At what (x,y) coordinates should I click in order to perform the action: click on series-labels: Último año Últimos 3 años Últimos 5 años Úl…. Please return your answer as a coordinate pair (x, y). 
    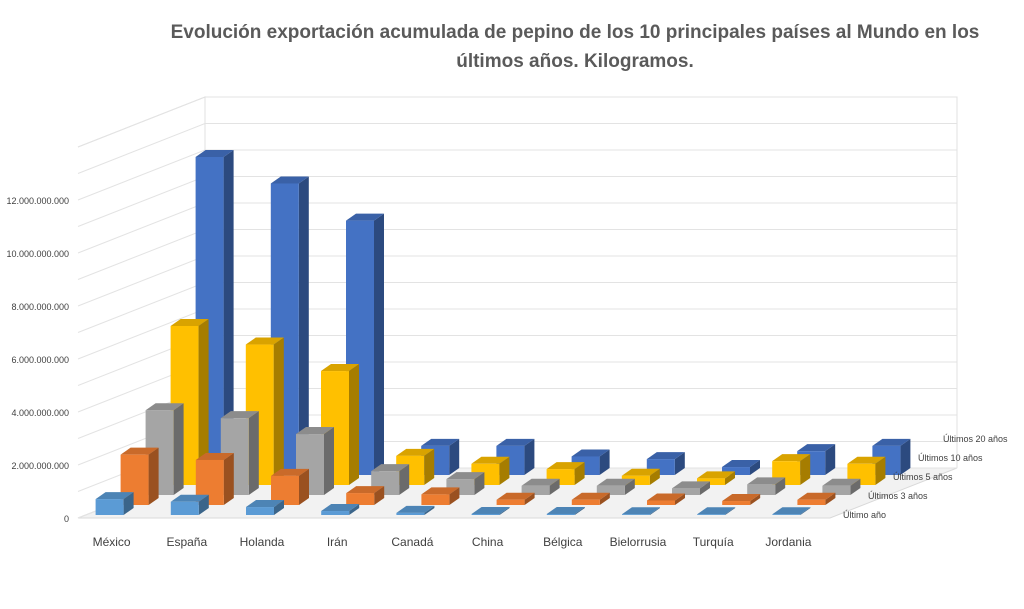
    Looking at the image, I should click on (925, 477).